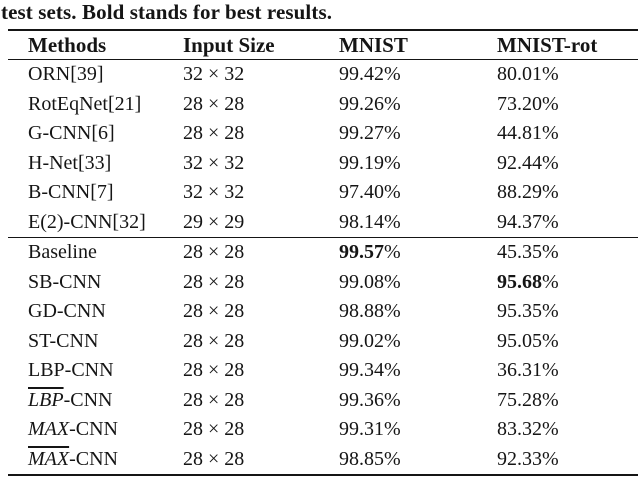 The height and width of the screenshot is (480, 640). What do you see at coordinates (528, 133) in the screenshot?
I see `mnist-rot-cell: 44.81%` at bounding box center [528, 133].